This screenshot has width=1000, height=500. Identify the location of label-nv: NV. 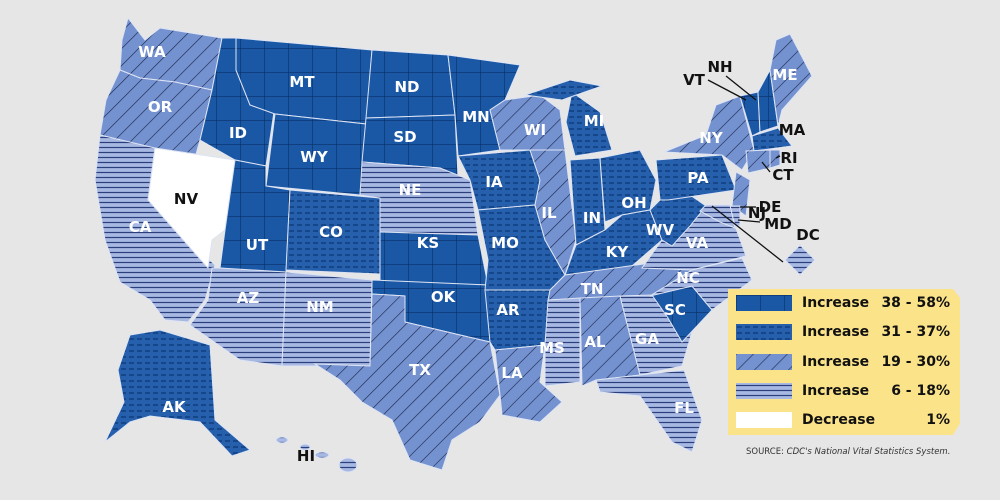
(186, 199).